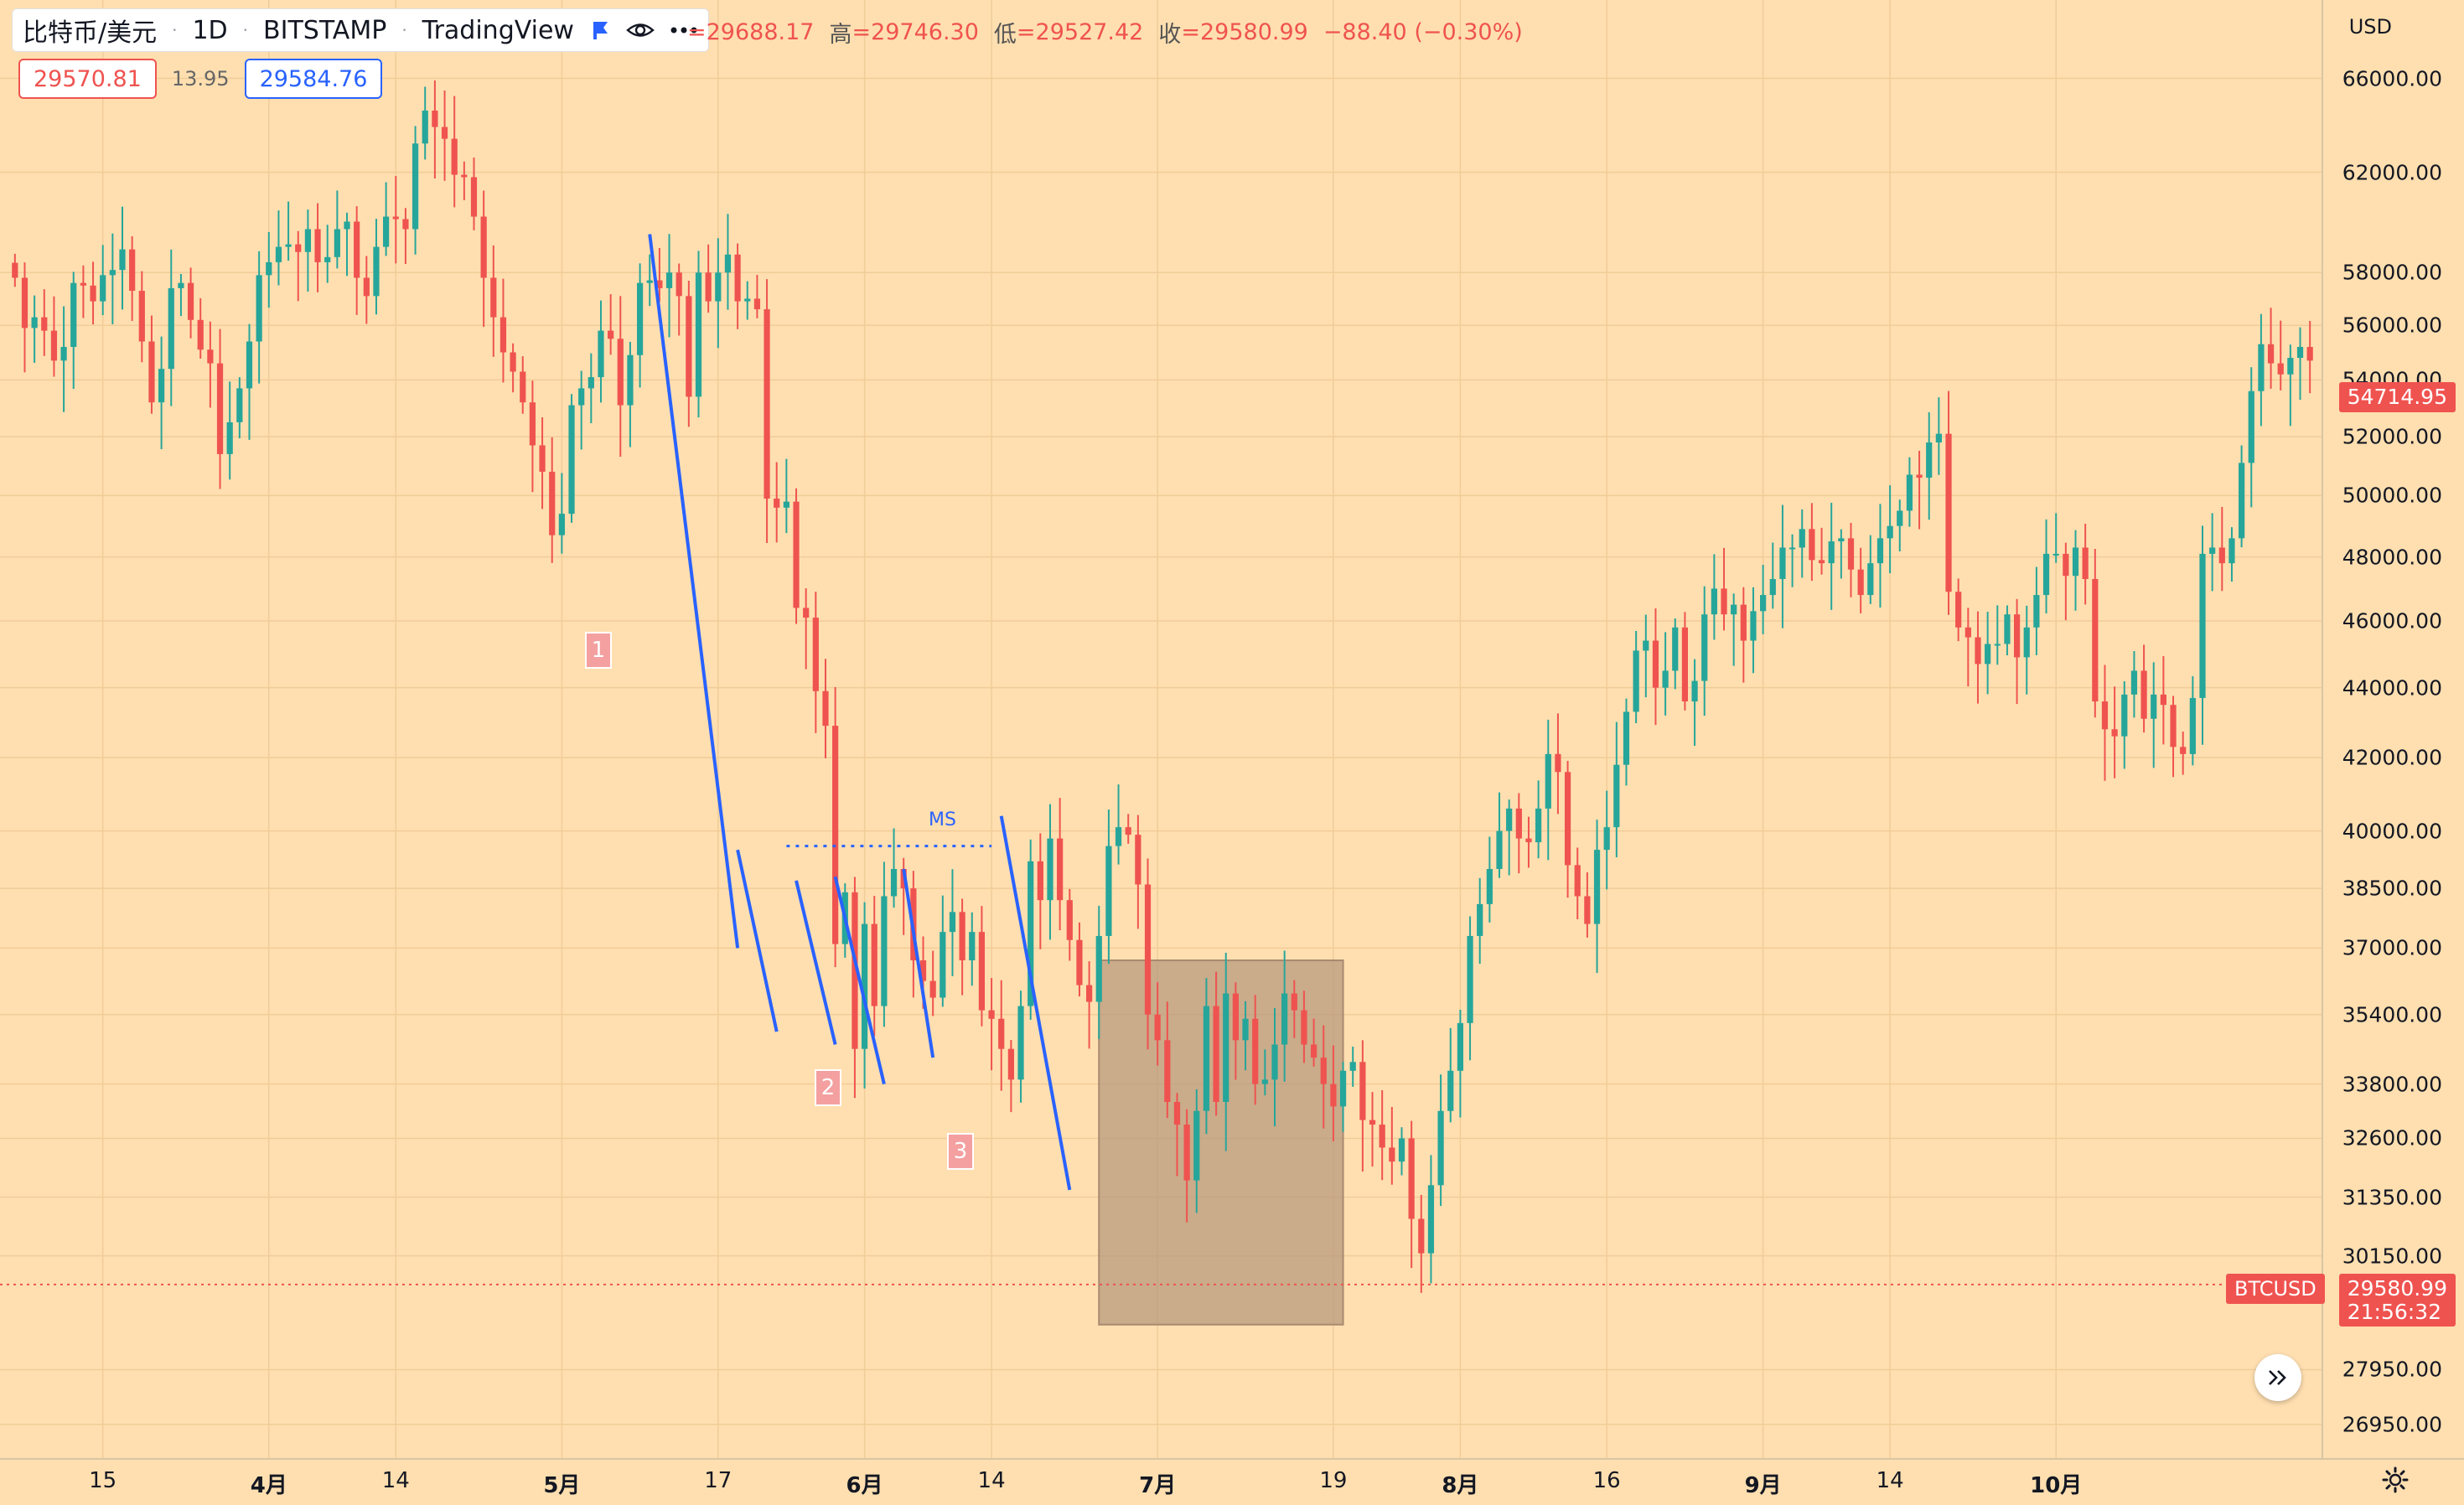 The image size is (2464, 1505). What do you see at coordinates (942, 819) in the screenshot?
I see `market-structure-label: MS` at bounding box center [942, 819].